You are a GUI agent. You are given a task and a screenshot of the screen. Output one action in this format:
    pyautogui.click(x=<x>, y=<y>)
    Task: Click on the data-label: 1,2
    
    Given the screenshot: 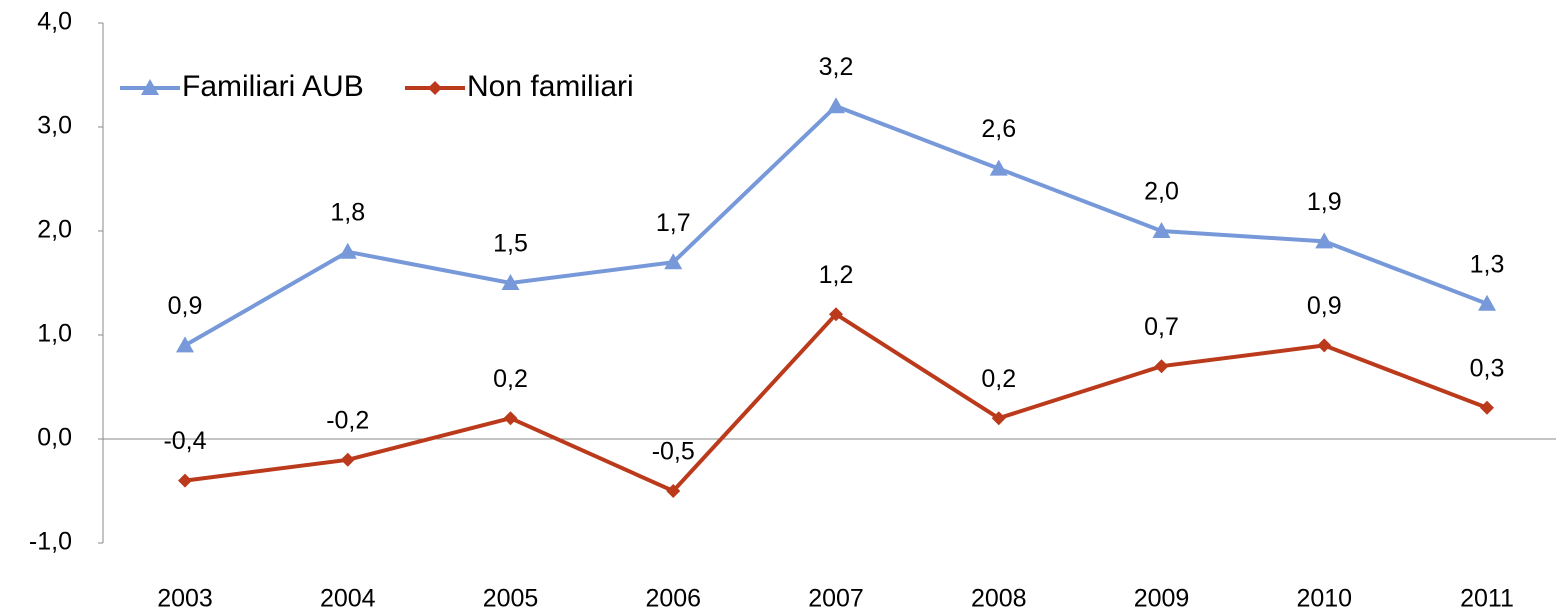 What is the action you would take?
    pyautogui.click(x=836, y=275)
    